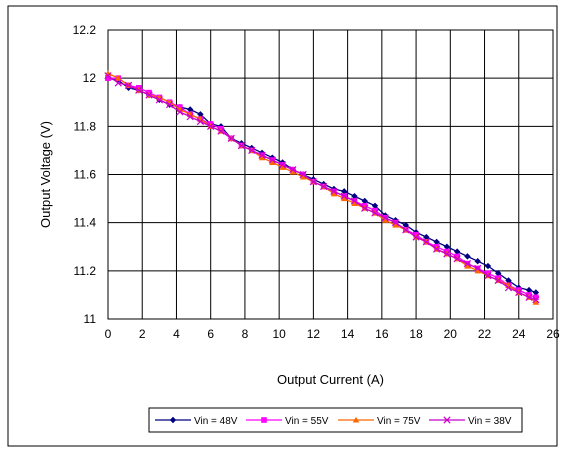  What do you see at coordinates (519, 334) in the screenshot?
I see `x-tick-label: 24` at bounding box center [519, 334].